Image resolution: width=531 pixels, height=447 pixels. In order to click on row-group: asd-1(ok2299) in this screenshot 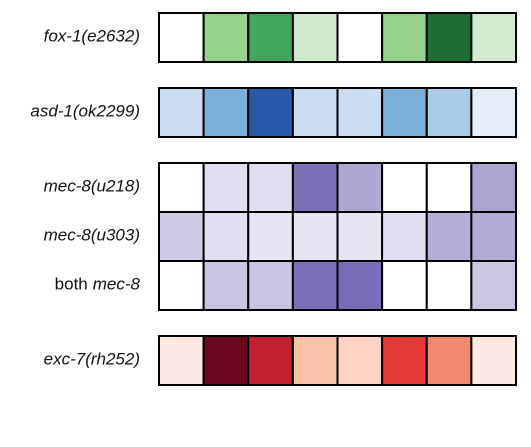, I will do `click(273, 112)`.